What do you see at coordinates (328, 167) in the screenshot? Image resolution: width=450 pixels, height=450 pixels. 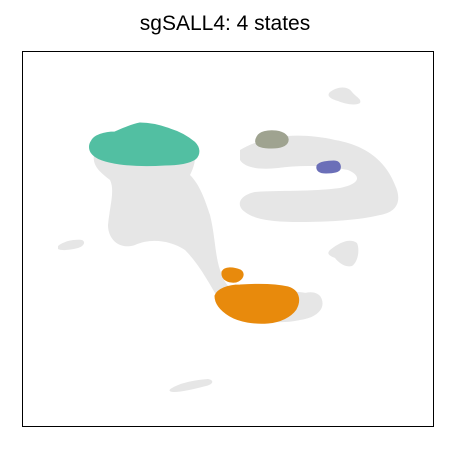 I see `state-cluster-indigo` at bounding box center [328, 167].